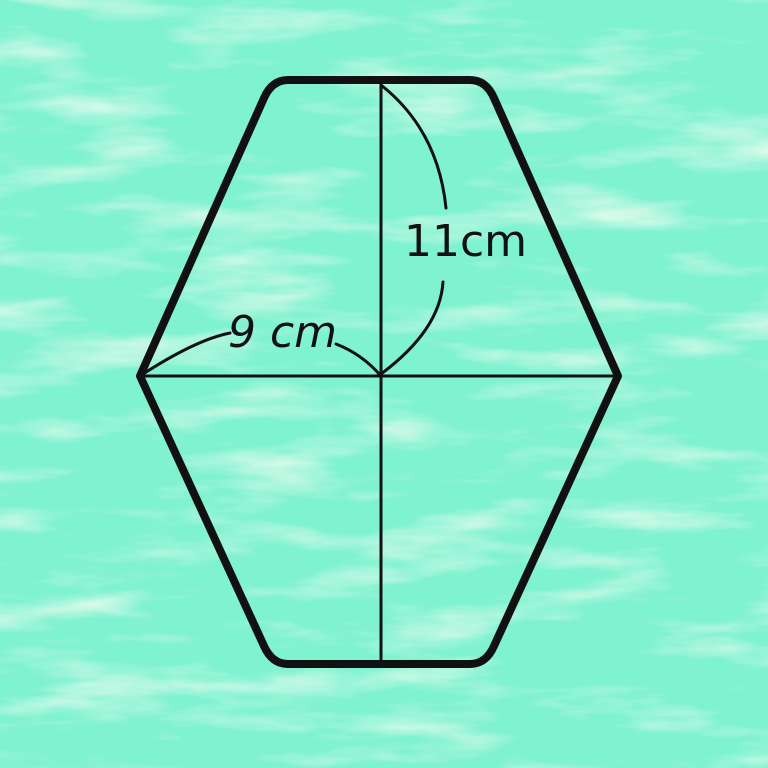  Describe the element at coordinates (465, 241) in the screenshot. I see `vertical-measure-label: 11cm` at that location.